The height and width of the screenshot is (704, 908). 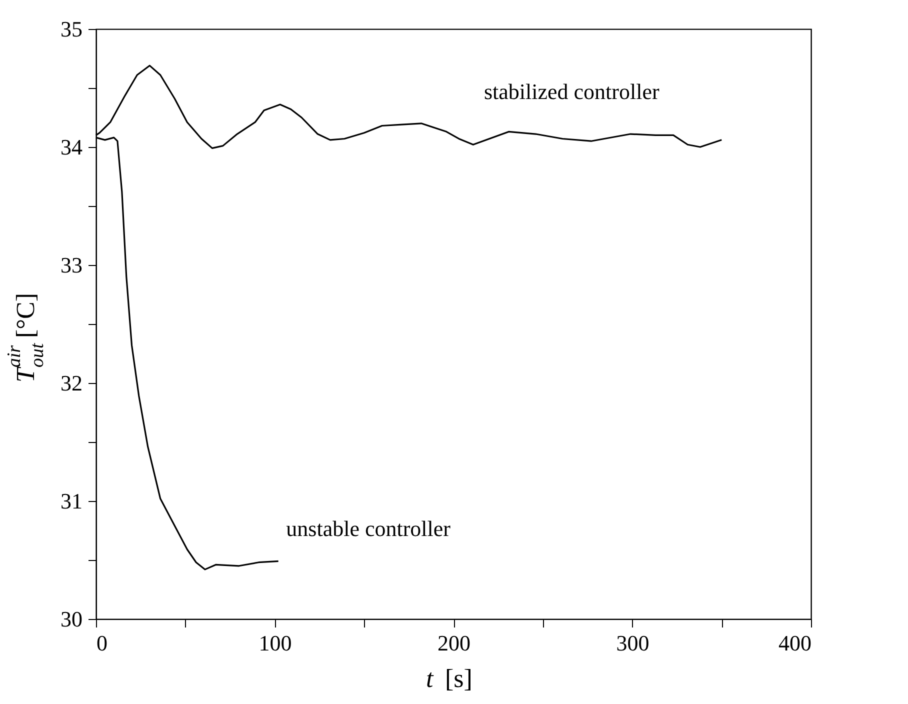 What do you see at coordinates (71, 501) in the screenshot?
I see `y-tick-label: 31` at bounding box center [71, 501].